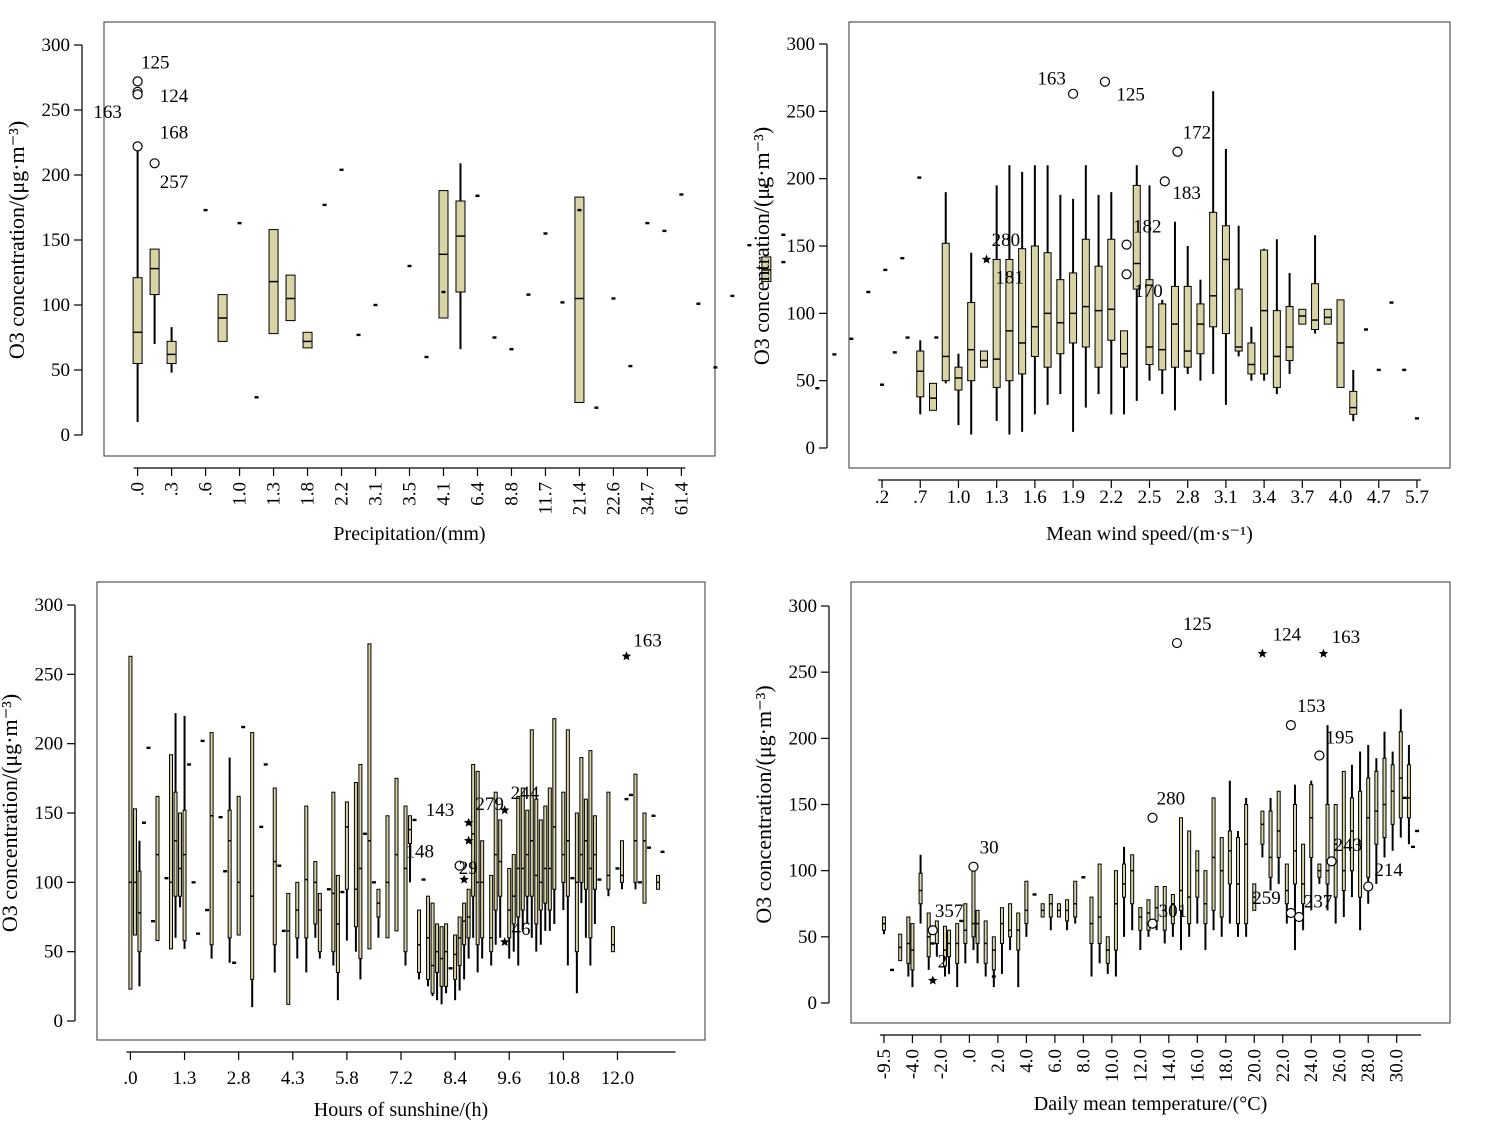 The height and width of the screenshot is (1135, 1489). What do you see at coordinates (1388, 870) in the screenshot?
I see `outlier-label: 214` at bounding box center [1388, 870].